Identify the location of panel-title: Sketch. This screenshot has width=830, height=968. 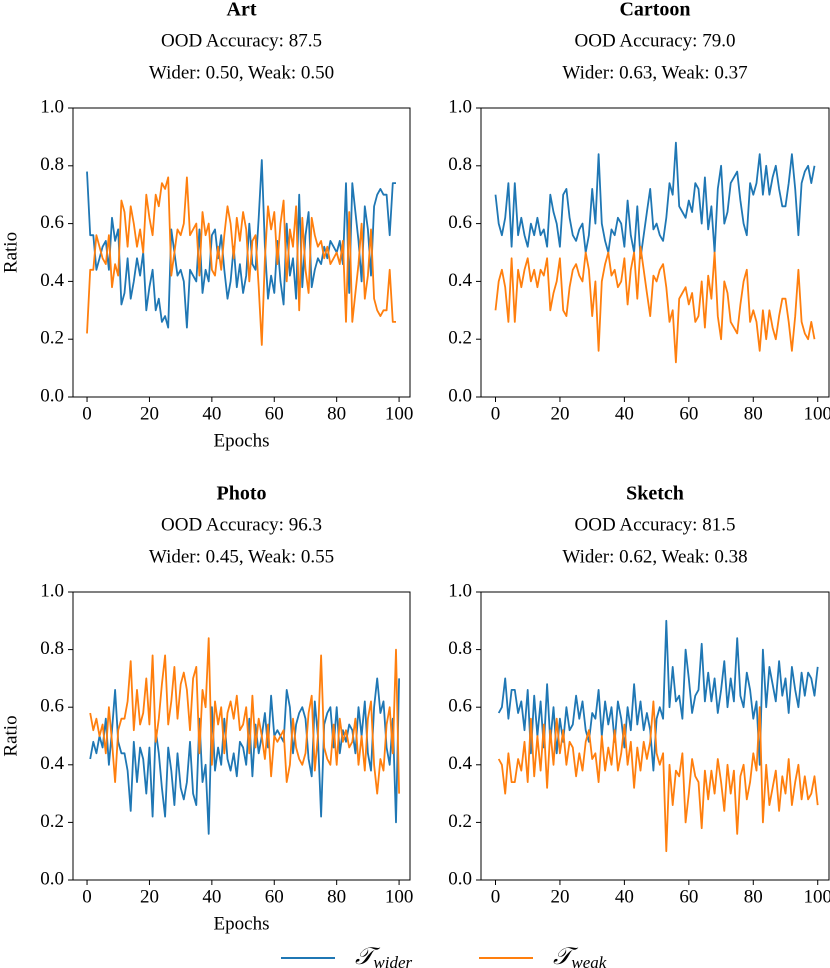
(655, 494).